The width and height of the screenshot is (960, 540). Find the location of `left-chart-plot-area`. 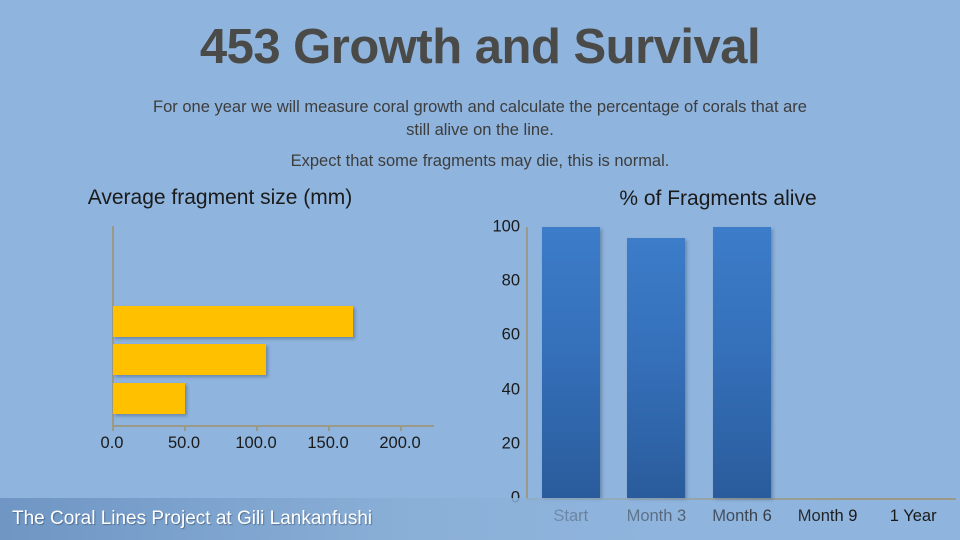

left-chart-plot-area is located at coordinates (257, 322).